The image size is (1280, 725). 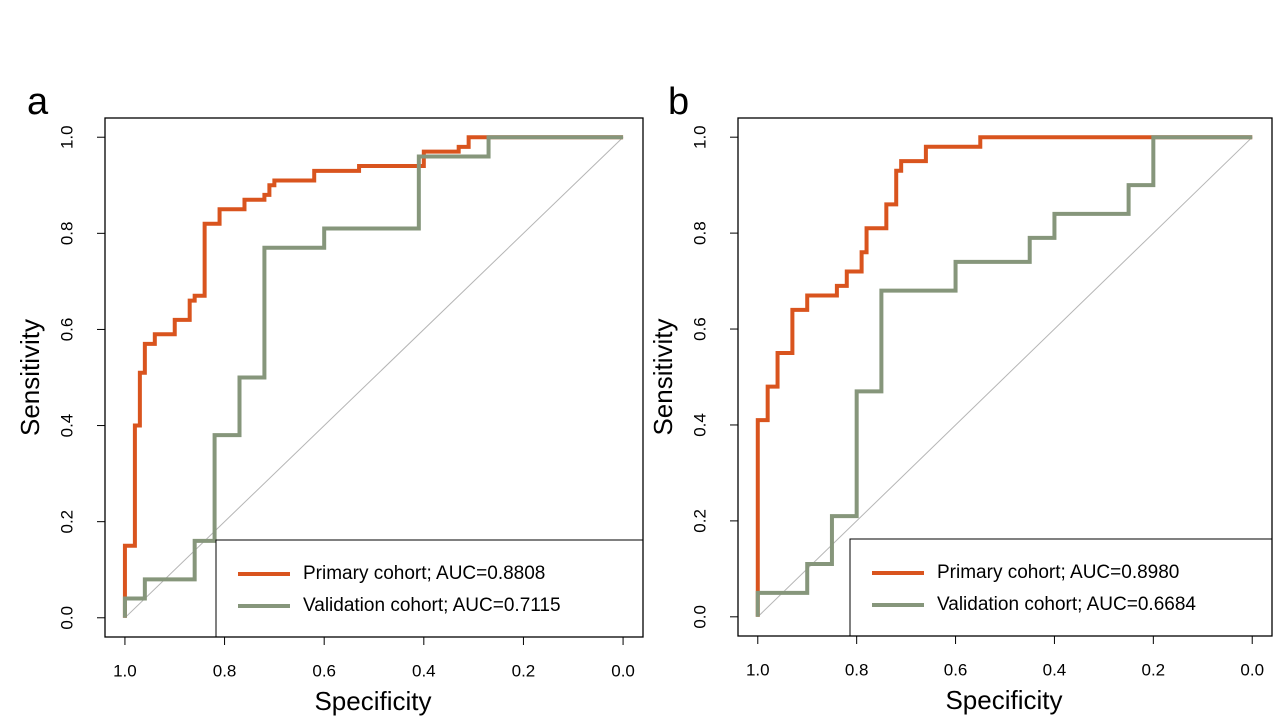 I want to click on legend-label: Validation cohort; AUC=0.7115, so click(x=432, y=605).